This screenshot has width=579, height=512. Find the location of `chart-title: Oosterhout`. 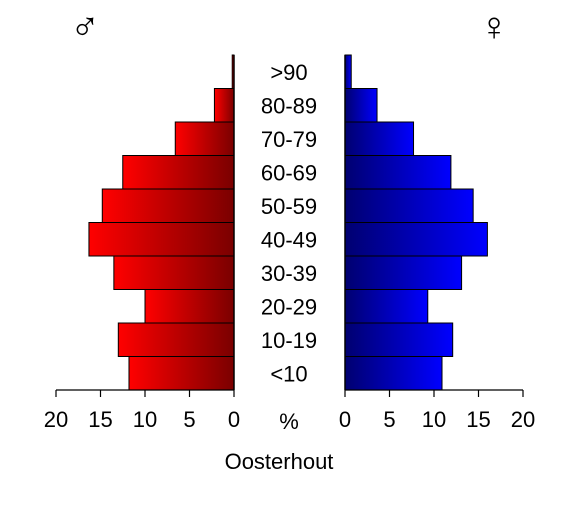

chart-title: Oosterhout is located at coordinates (279, 461).